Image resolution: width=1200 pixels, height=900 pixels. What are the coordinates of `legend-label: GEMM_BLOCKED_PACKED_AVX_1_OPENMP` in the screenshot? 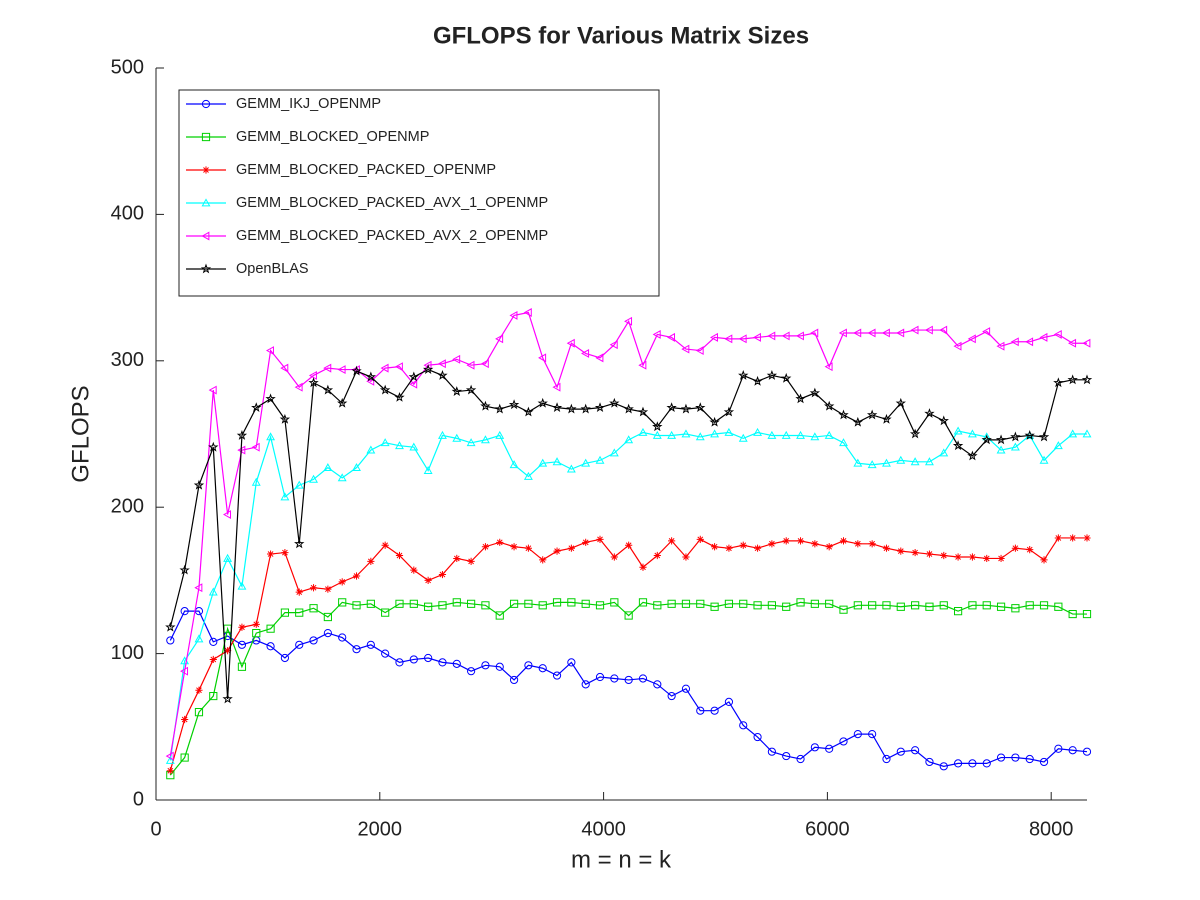 It's located at (392, 203).